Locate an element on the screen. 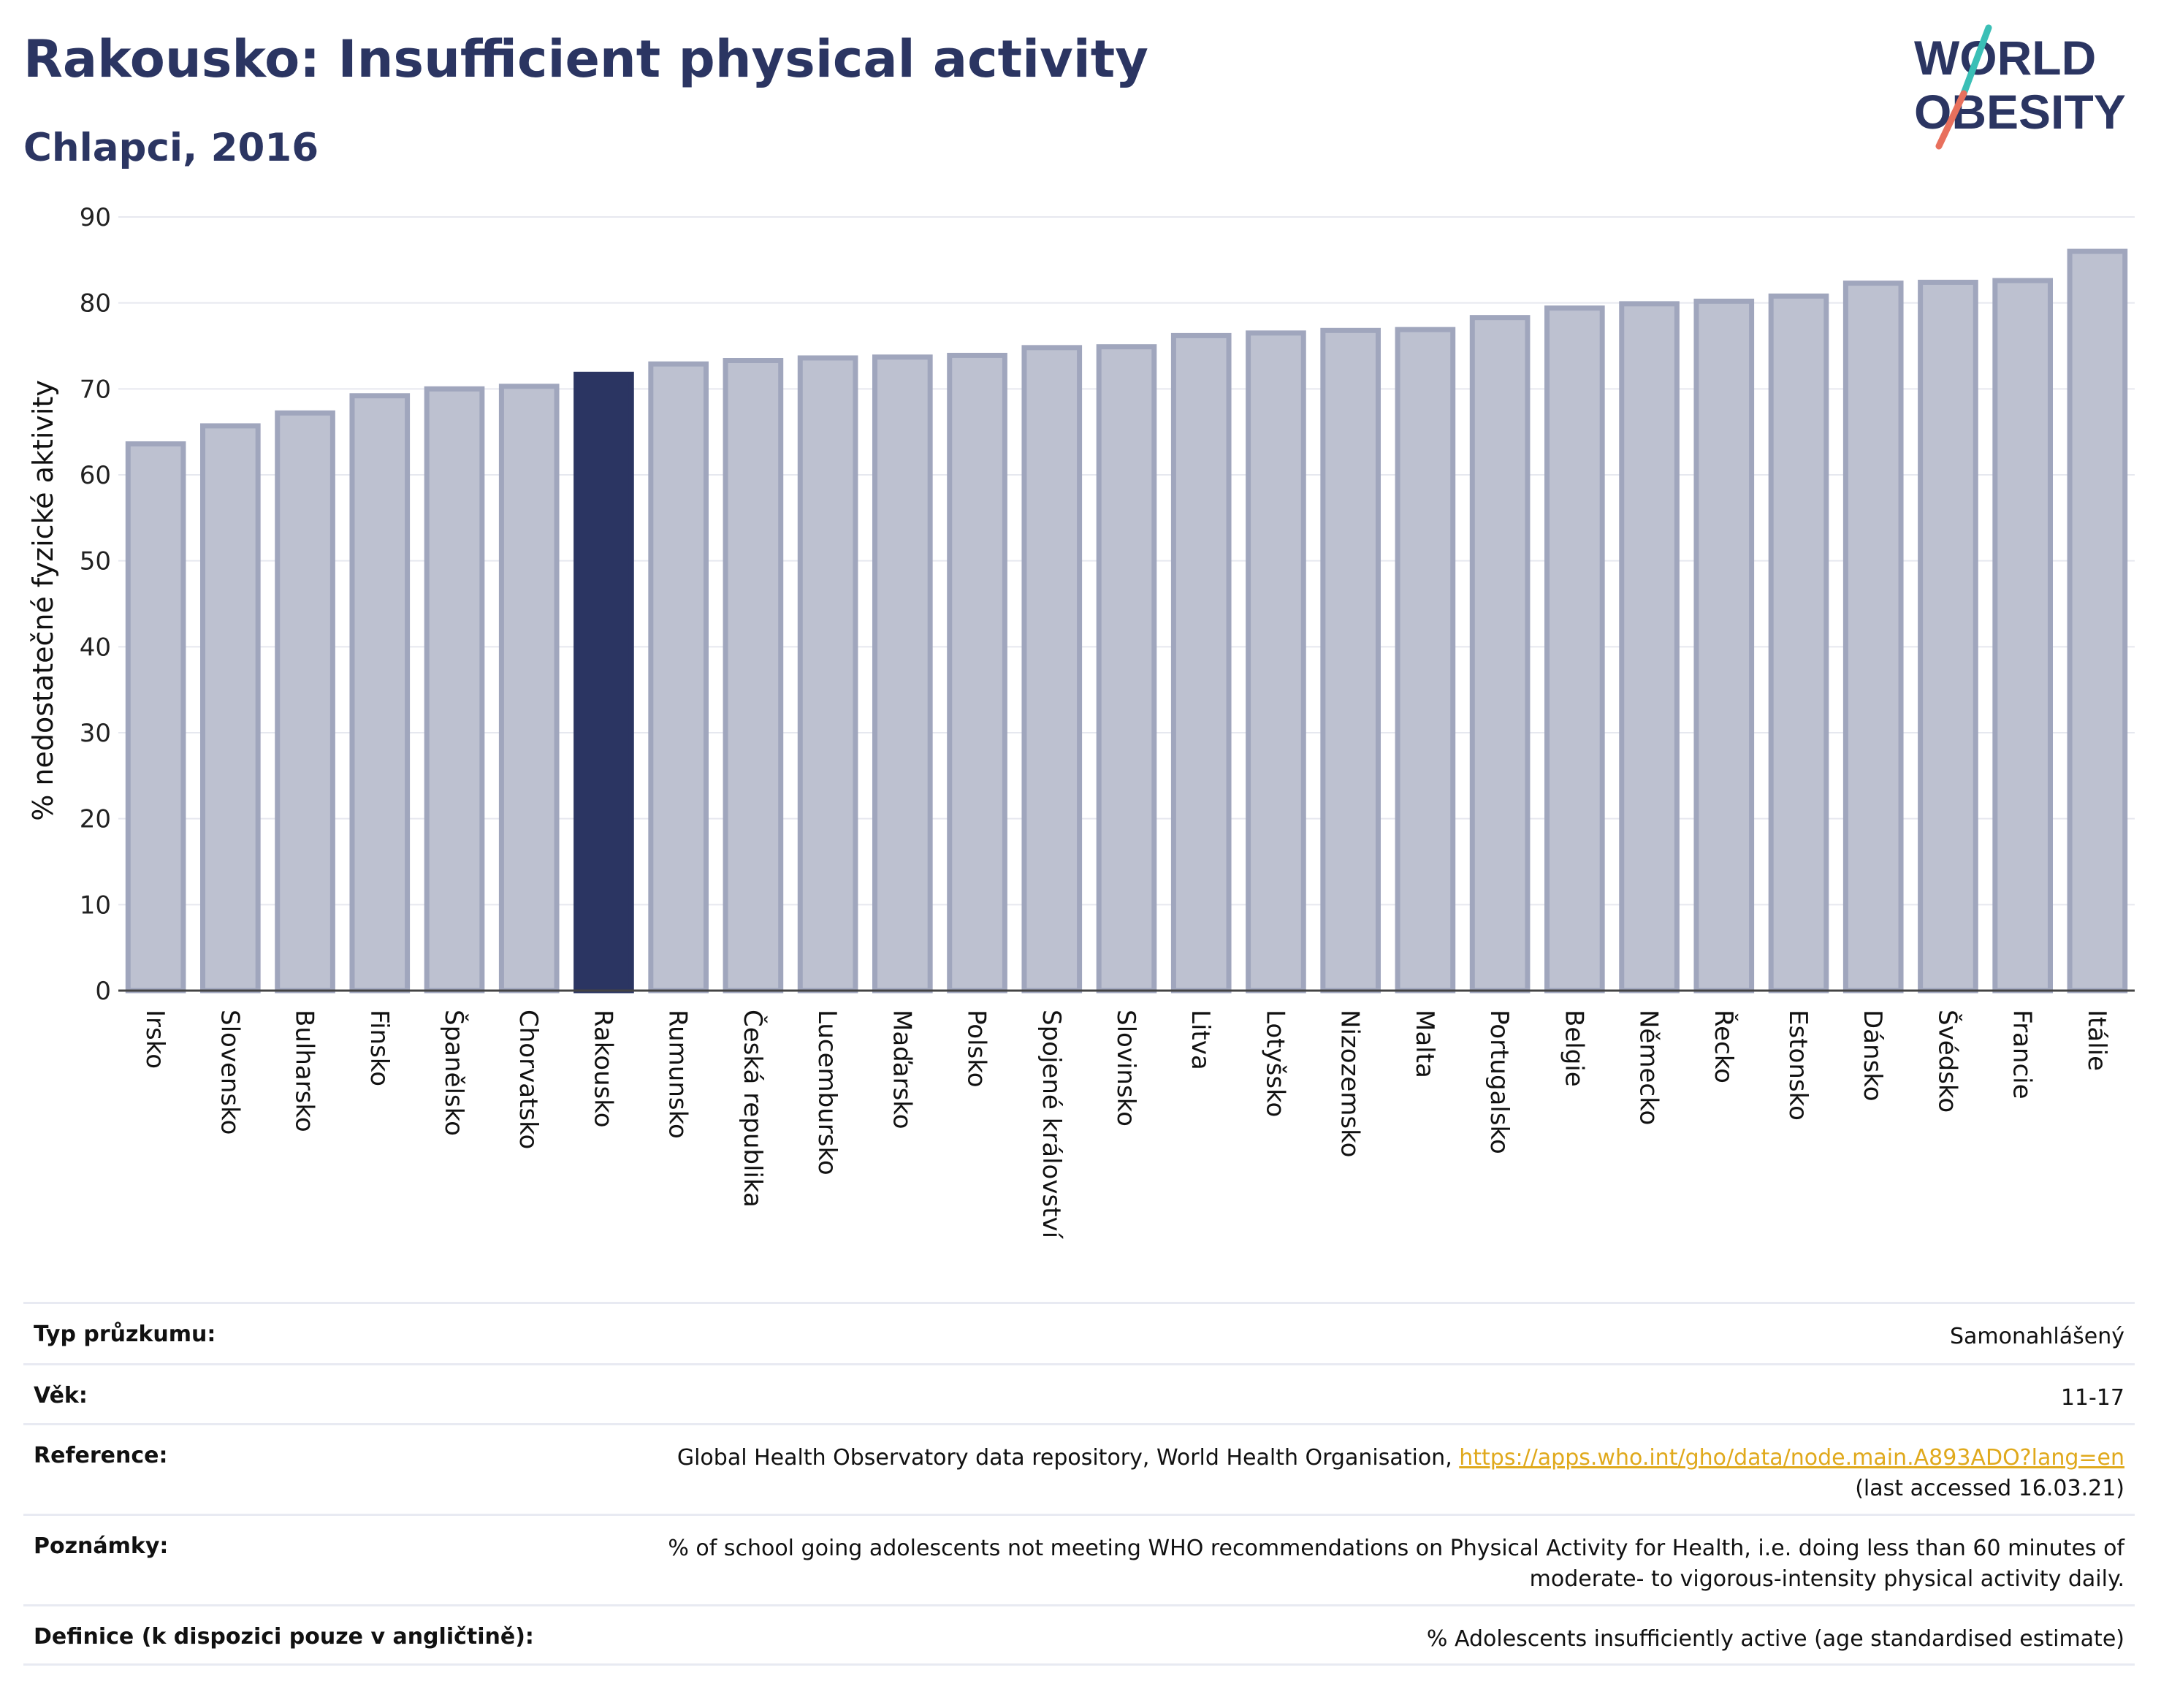  y-tick-label: 70 is located at coordinates (96, 390).